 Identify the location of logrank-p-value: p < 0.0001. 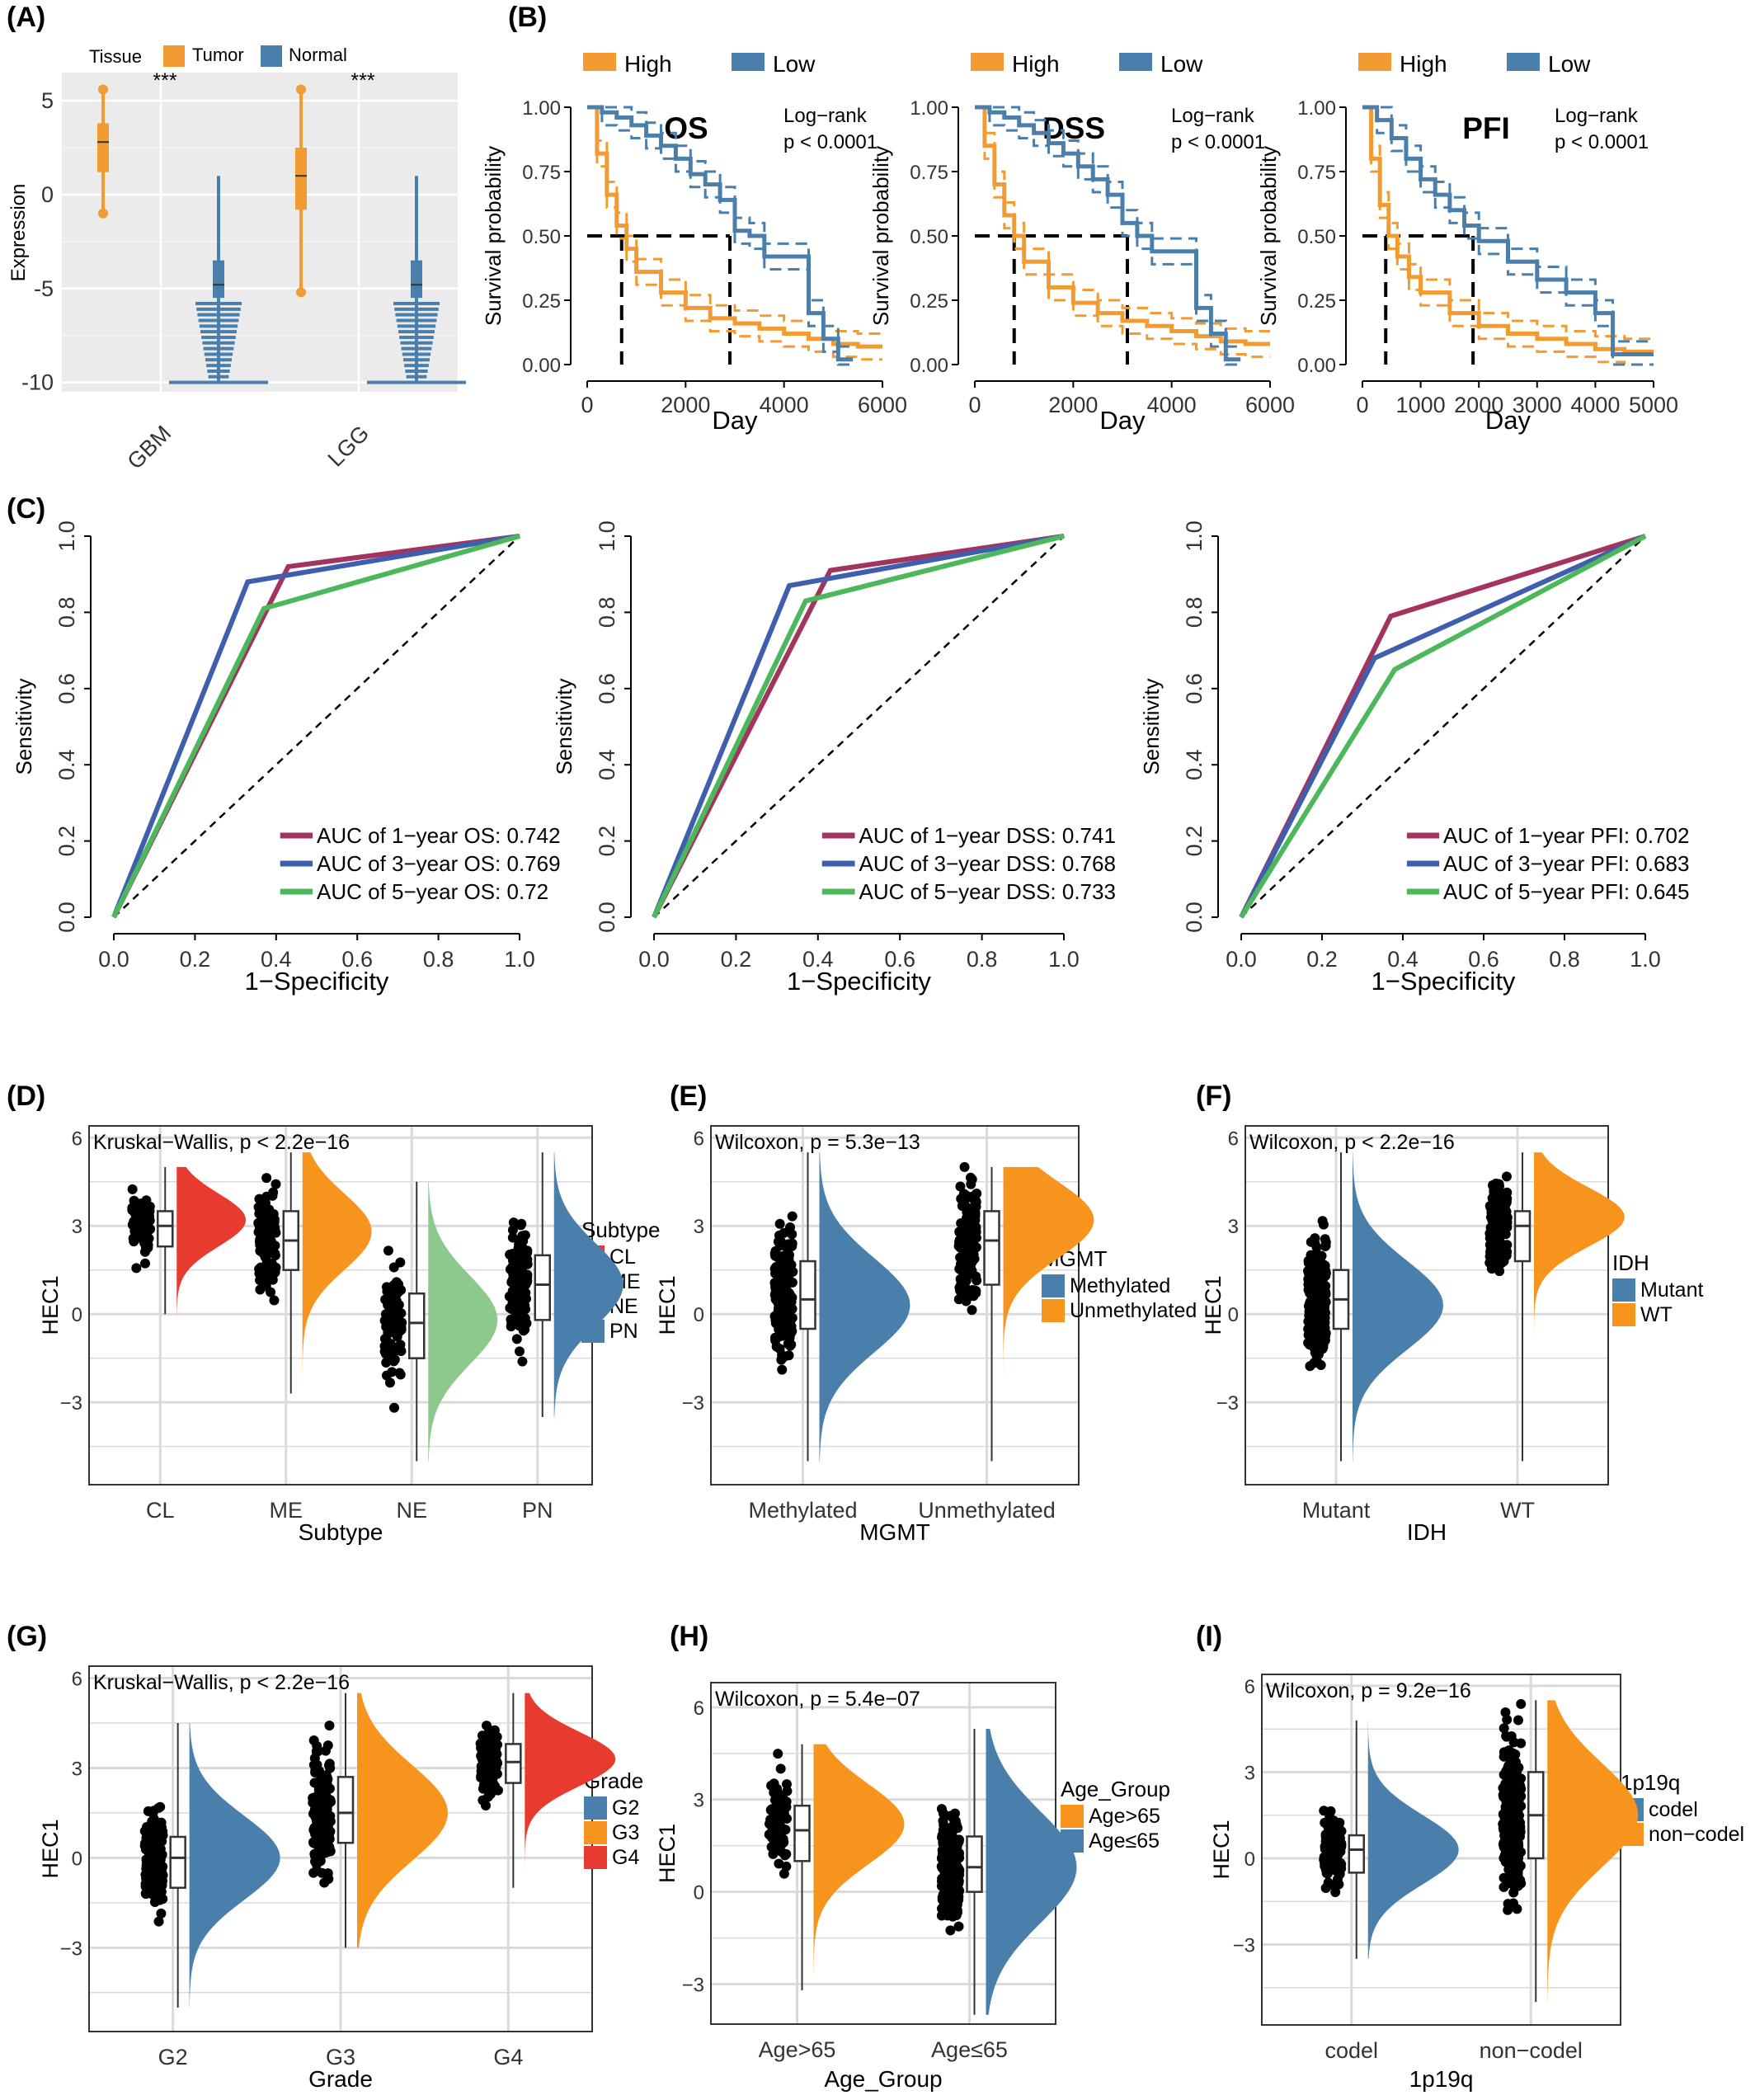
(1602, 142).